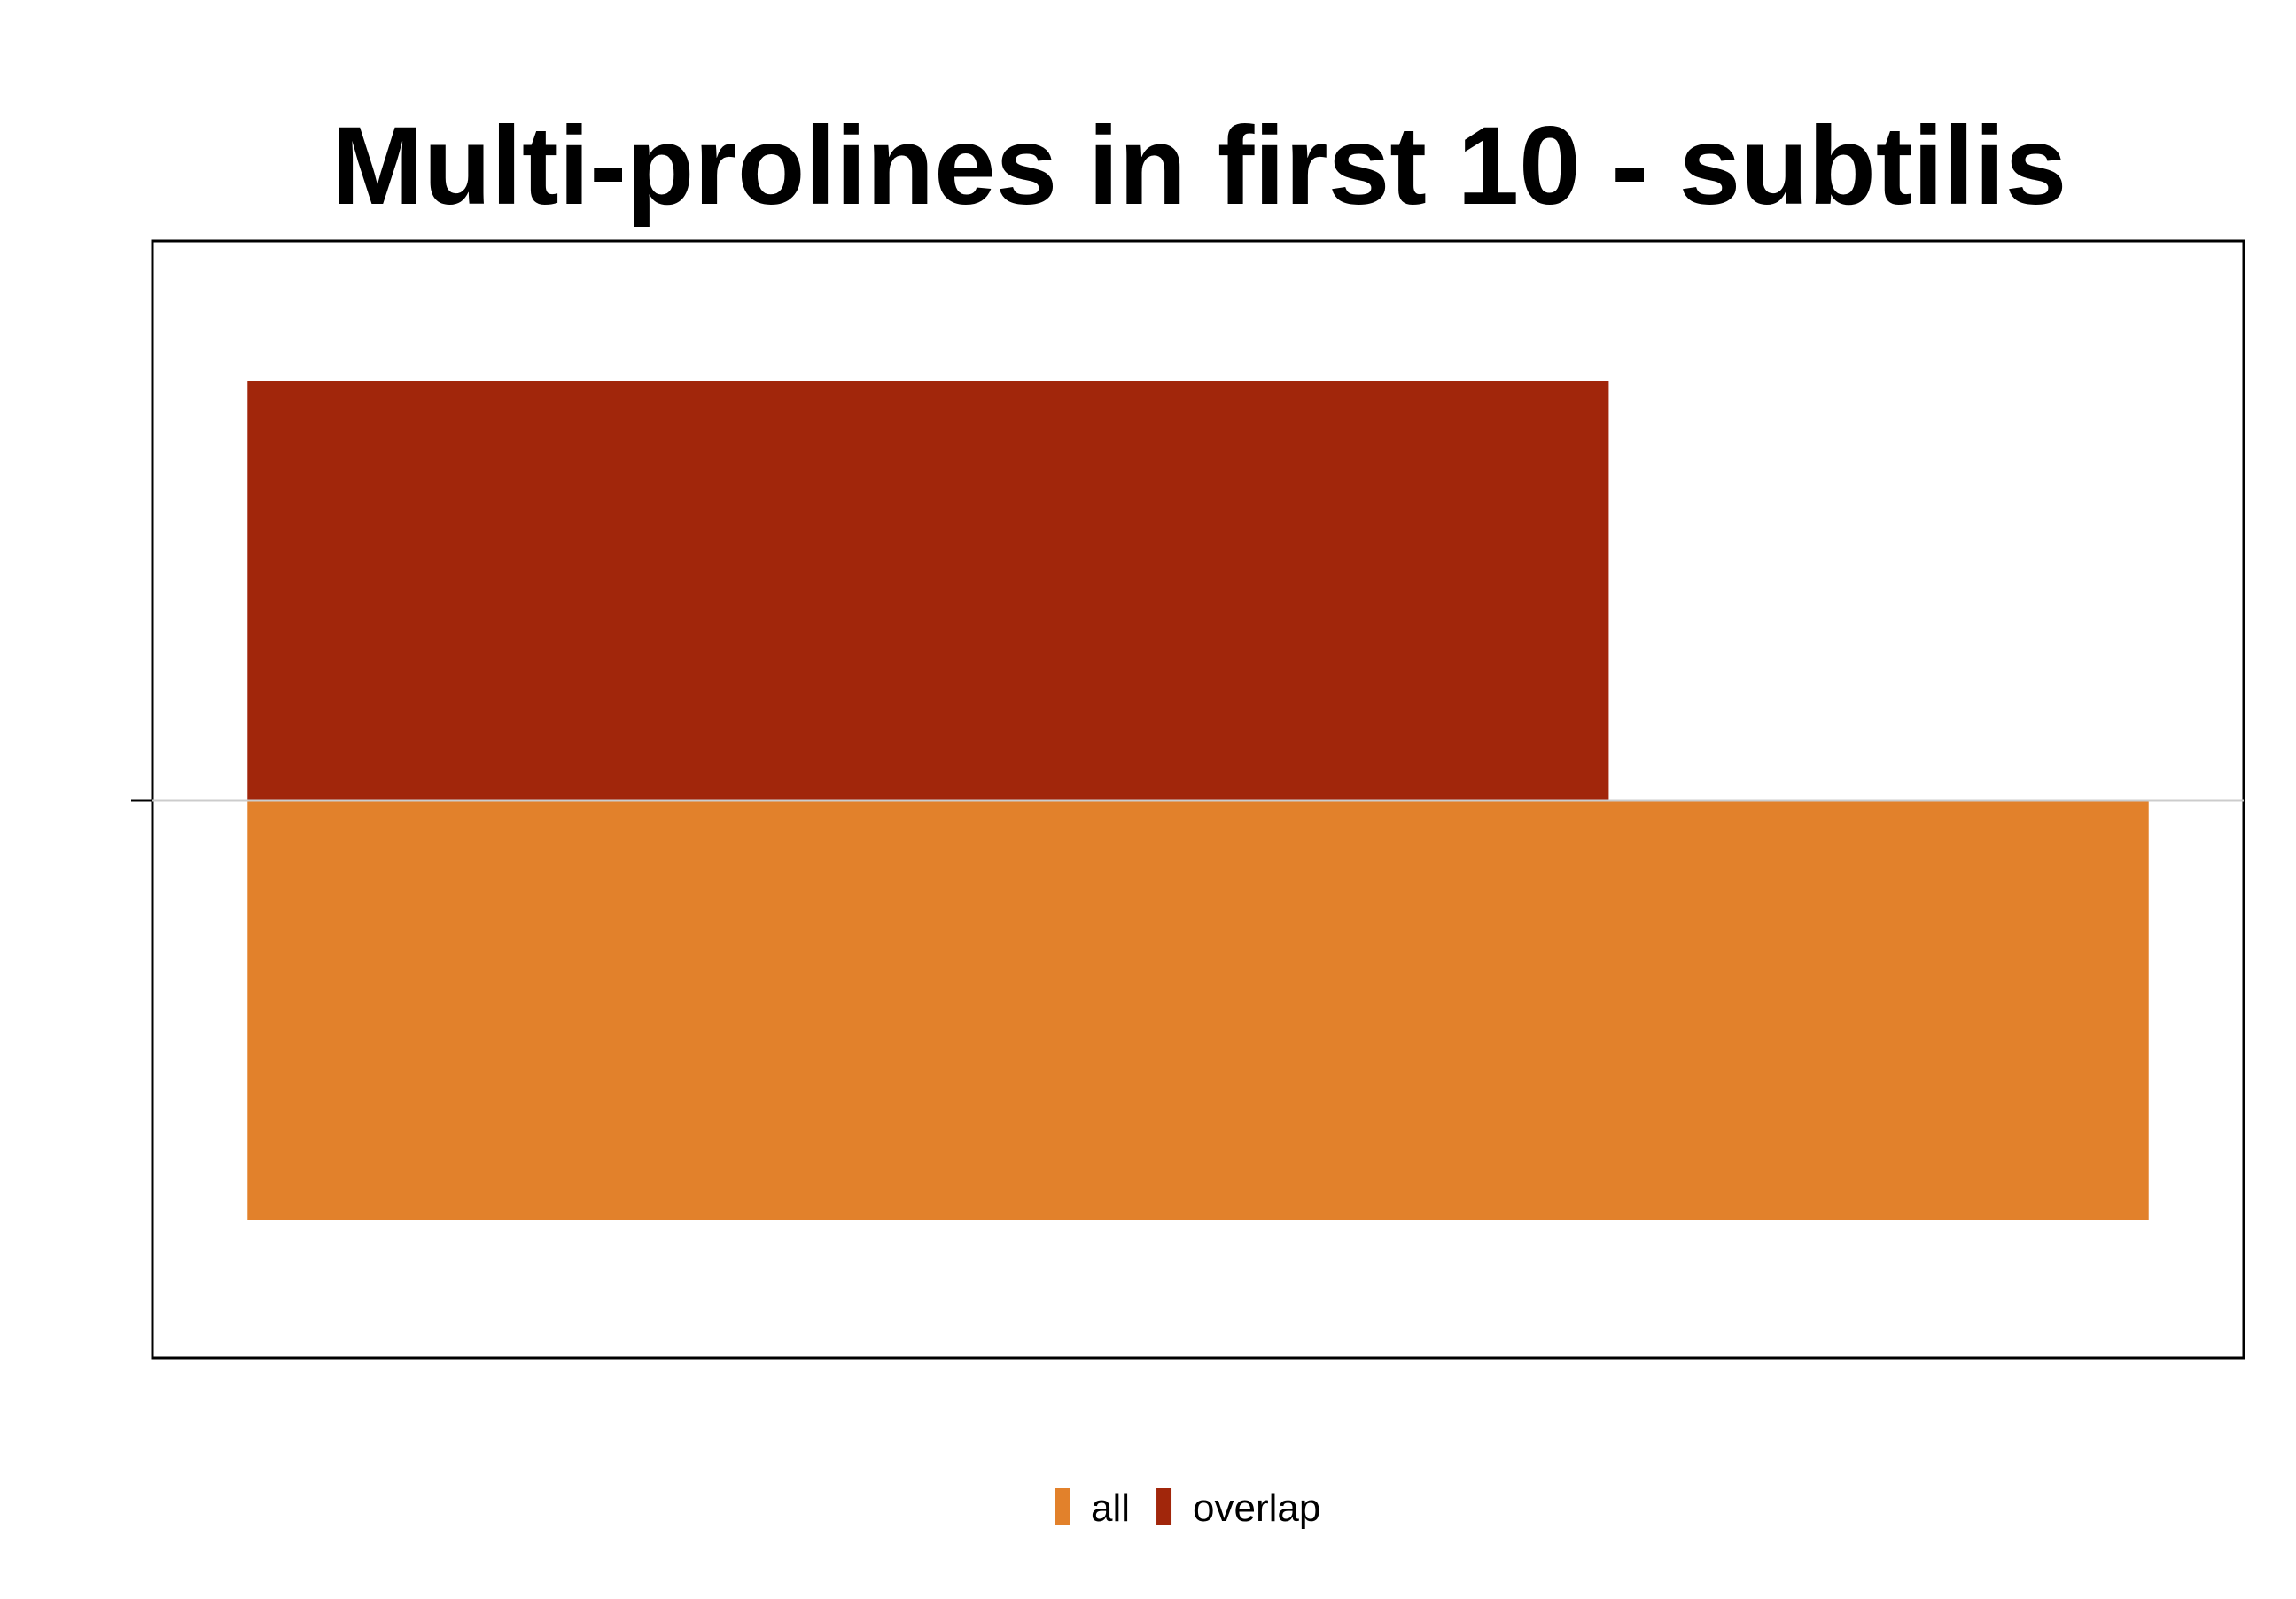  I want to click on chart-title: Multi-prolines in first 10 - subtilis, so click(1199, 166).